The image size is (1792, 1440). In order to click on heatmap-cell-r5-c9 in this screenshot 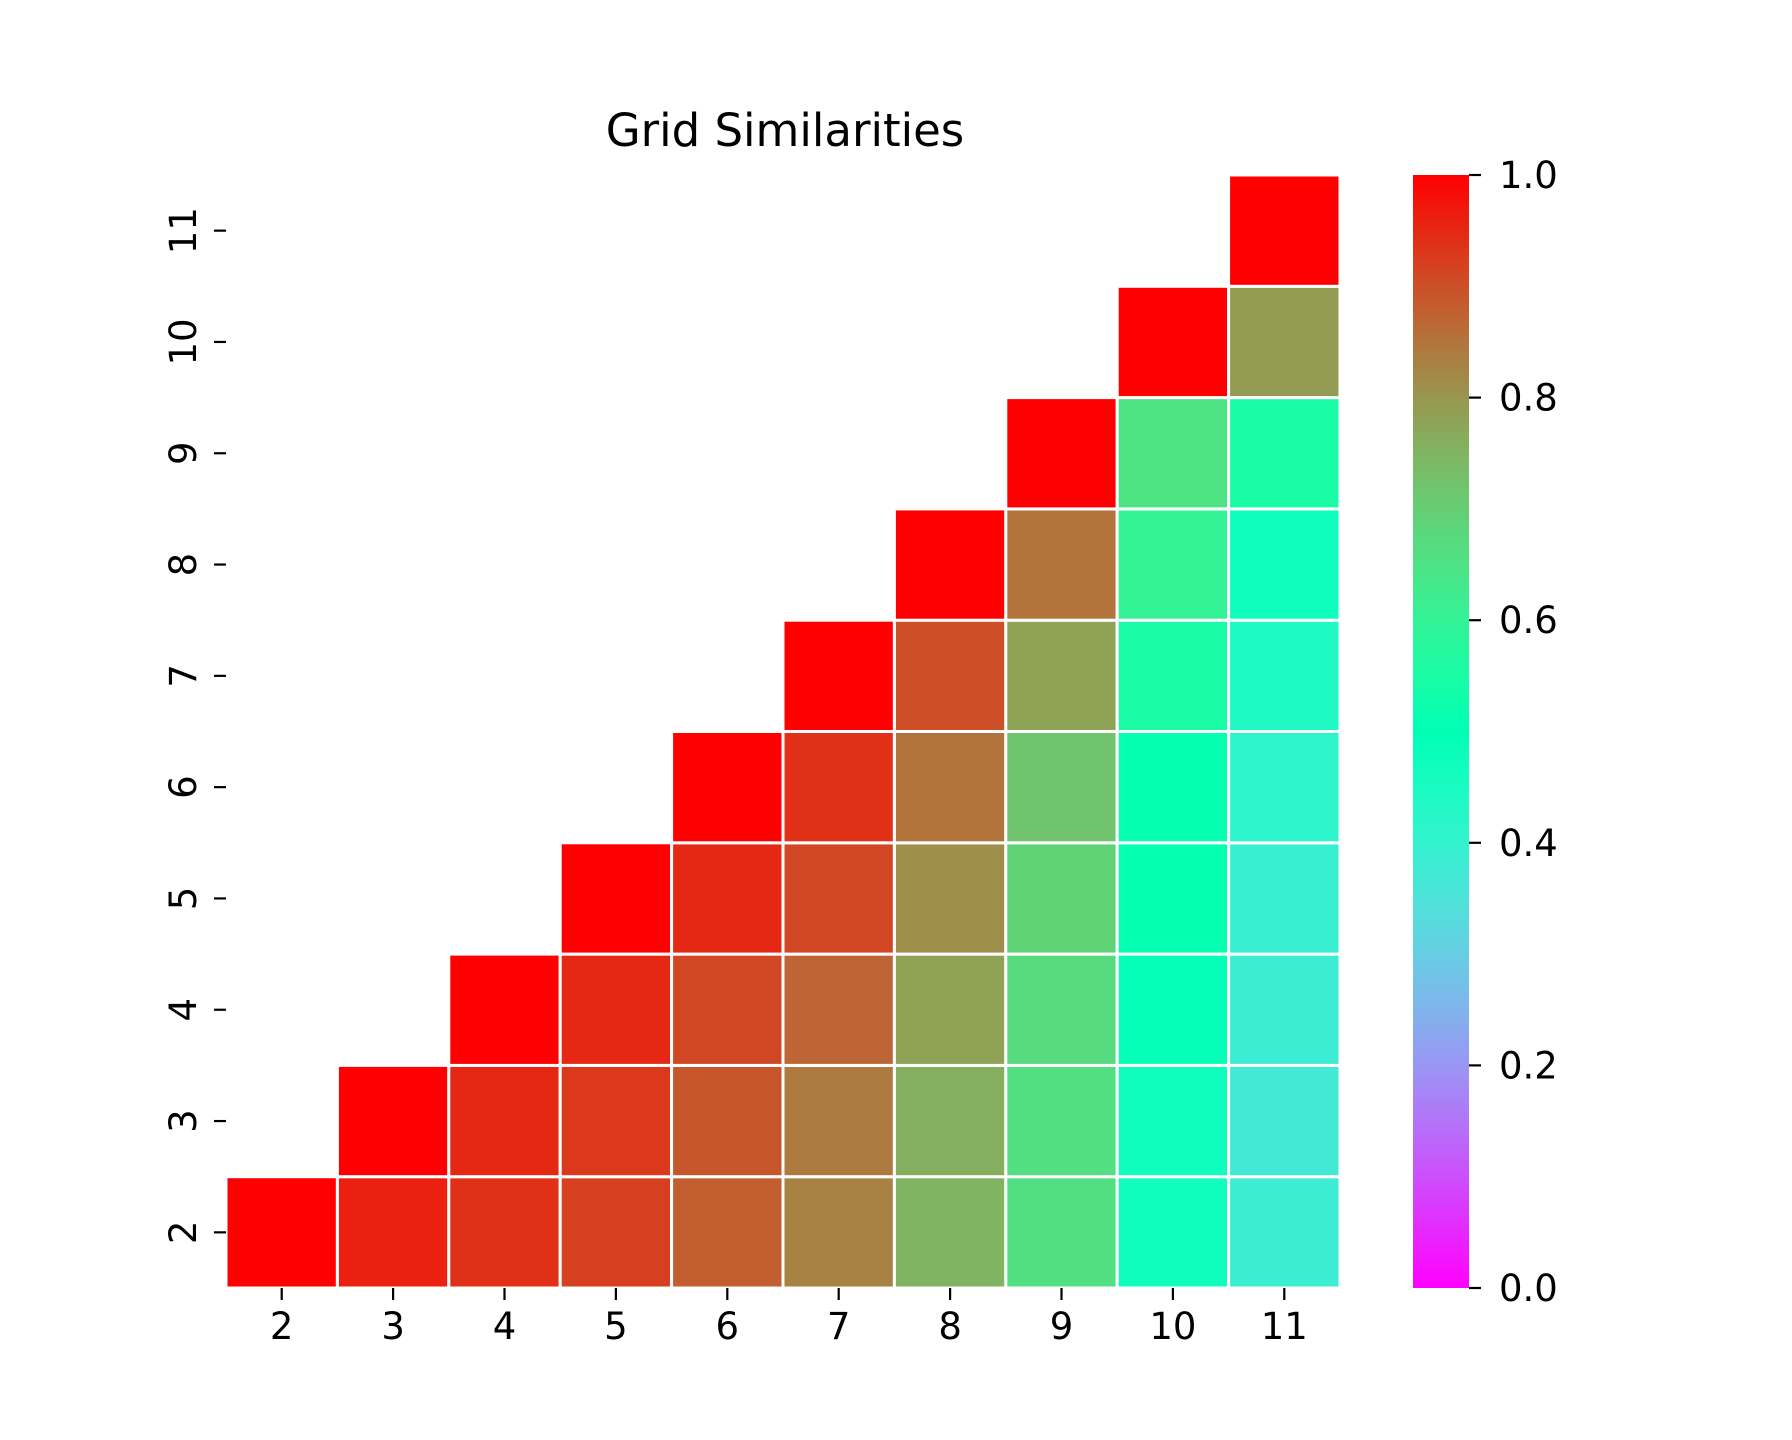, I will do `click(1061, 898)`.